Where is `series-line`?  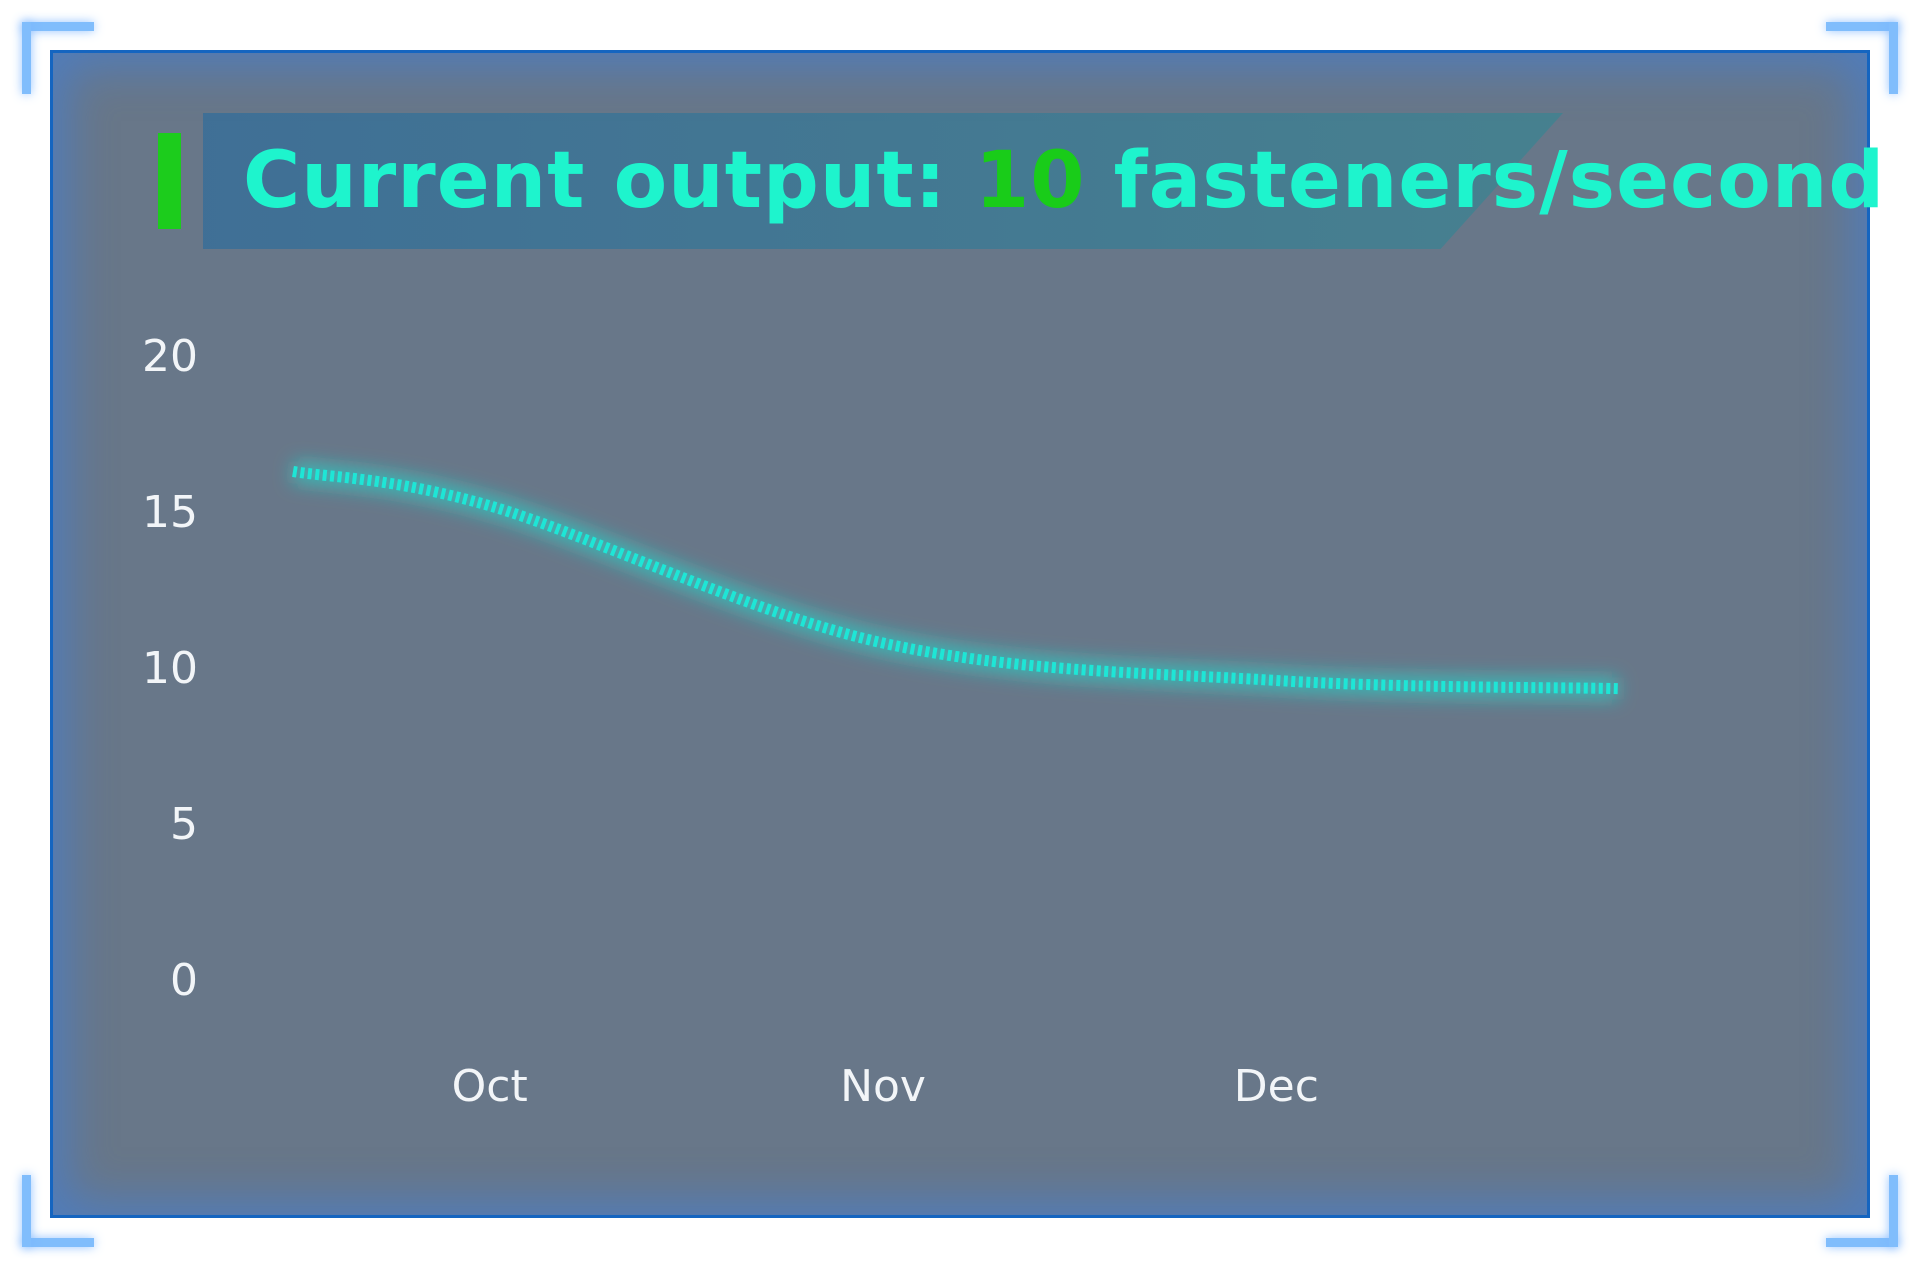
series-line is located at coordinates (955, 580).